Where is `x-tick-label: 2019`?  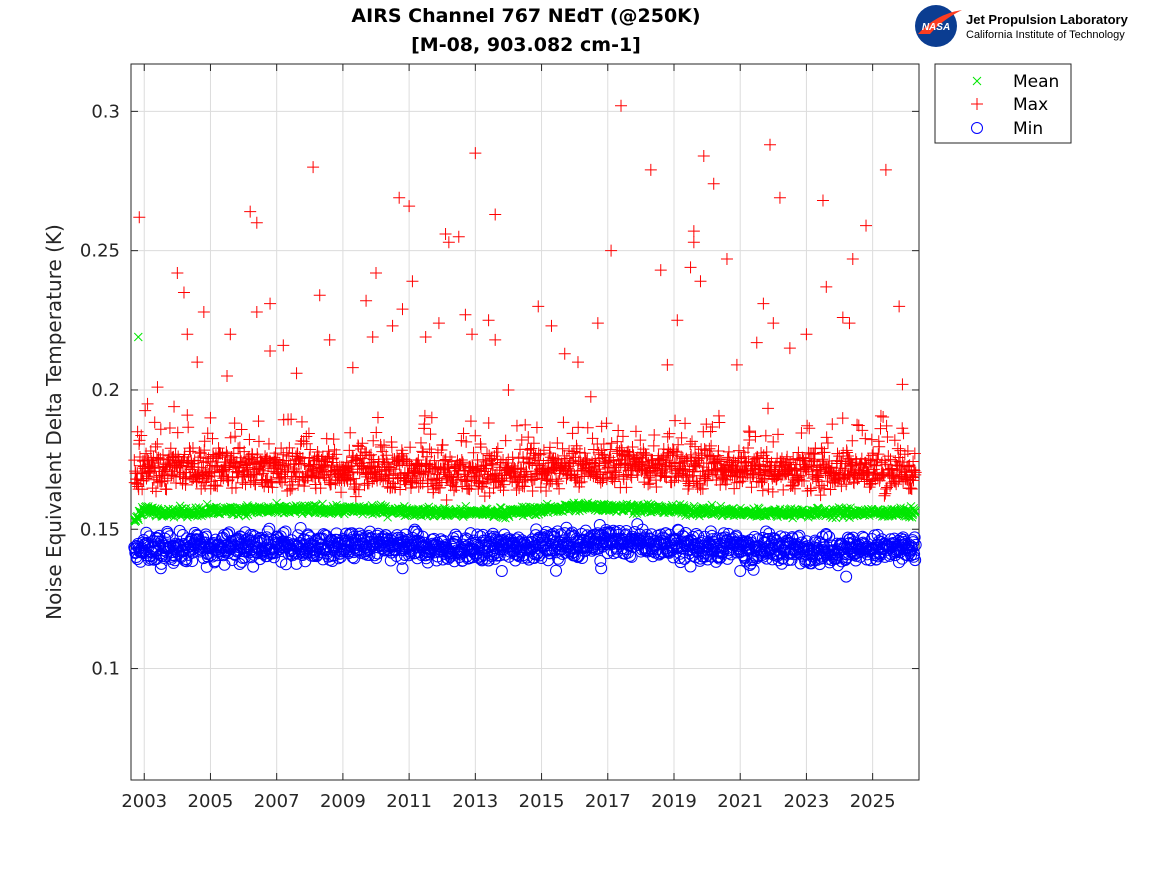
x-tick-label: 2019 is located at coordinates (674, 801).